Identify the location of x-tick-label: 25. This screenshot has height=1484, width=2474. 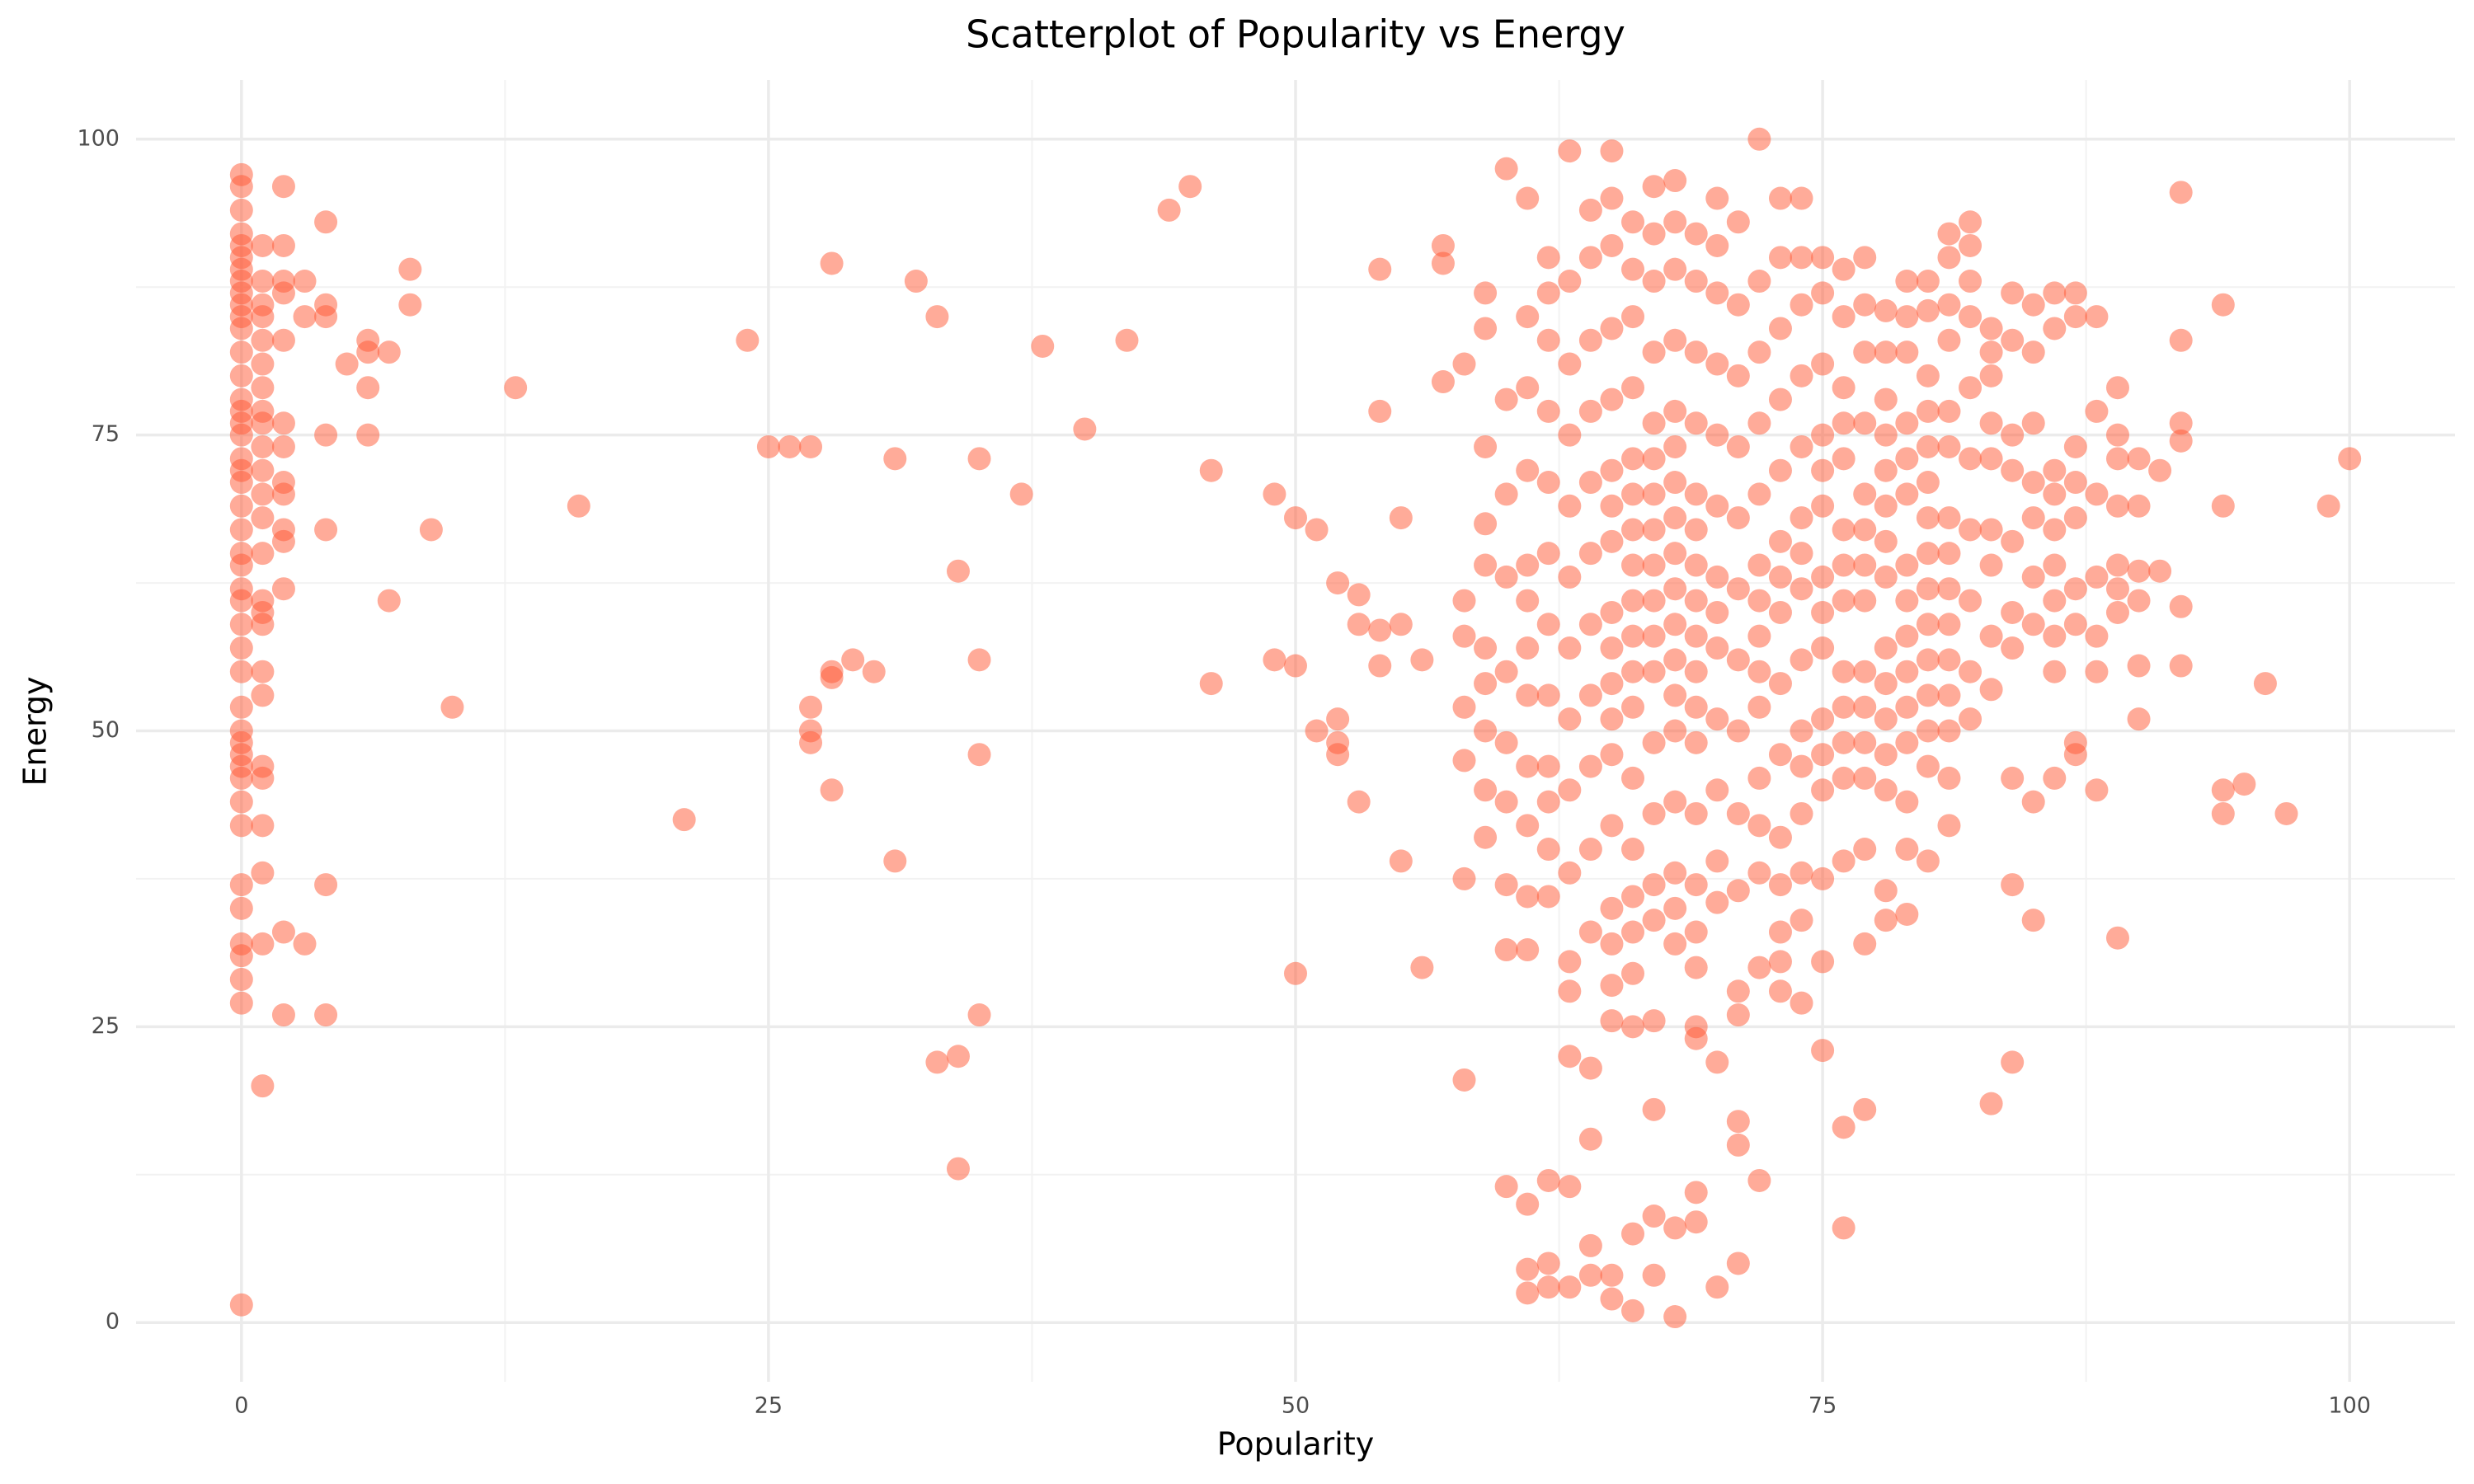
(769, 1406).